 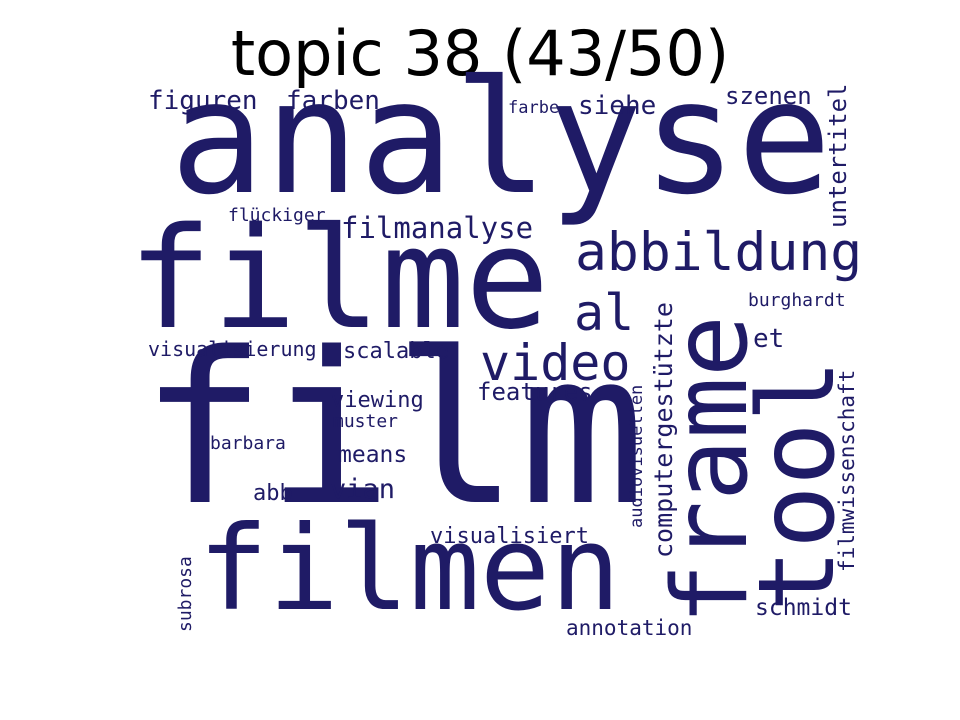 I want to click on word-means: means, so click(x=373, y=455).